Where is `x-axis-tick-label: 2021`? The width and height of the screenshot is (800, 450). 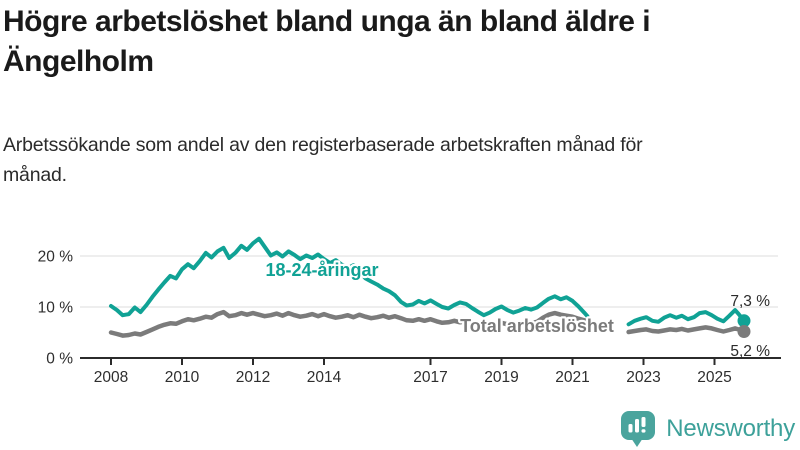
x-axis-tick-label: 2021 is located at coordinates (572, 377).